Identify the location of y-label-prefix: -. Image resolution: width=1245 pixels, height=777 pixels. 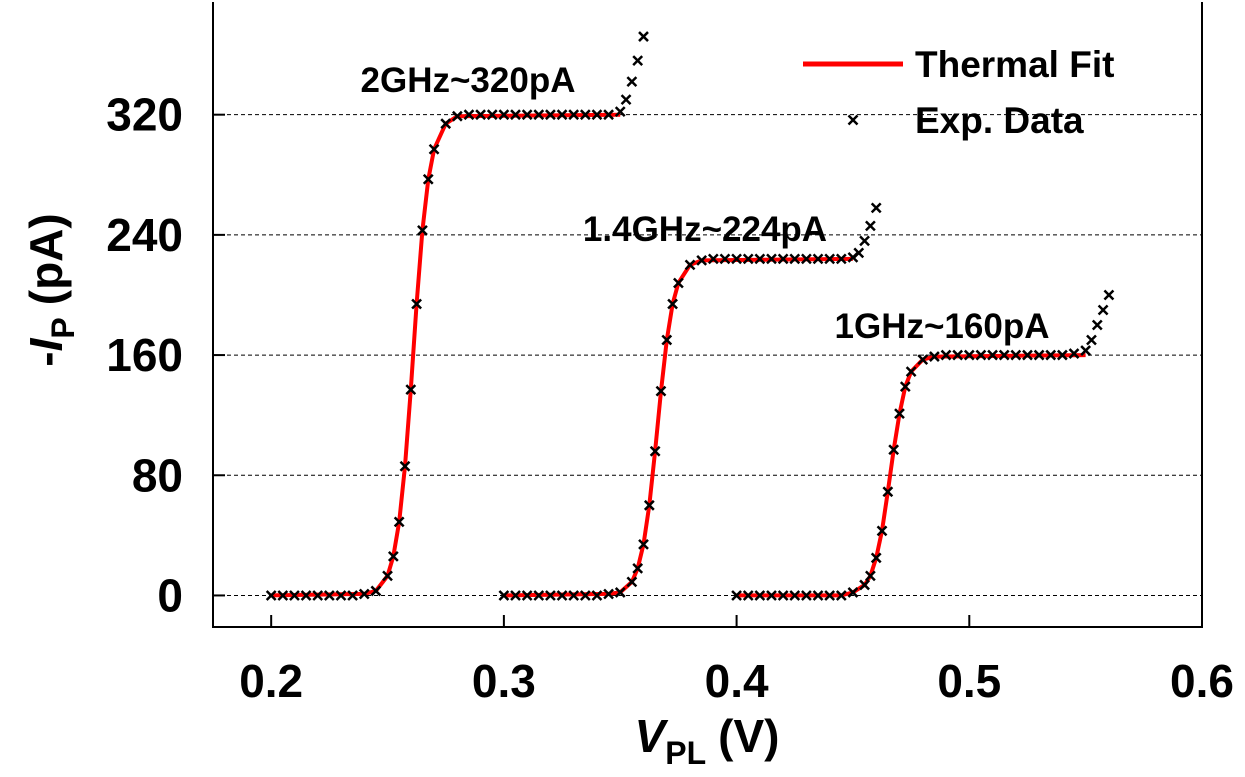
(46, 358).